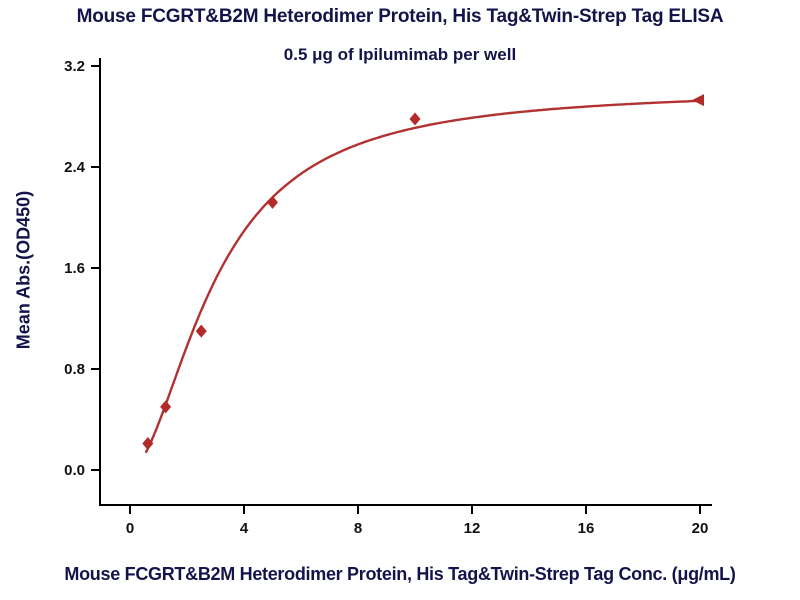 The width and height of the screenshot is (800, 600). Describe the element at coordinates (74, 470) in the screenshot. I see `y-tick-label: 0.0` at that location.